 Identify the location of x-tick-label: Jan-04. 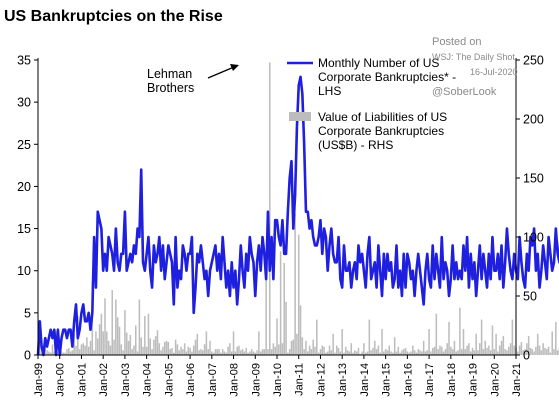
(148, 380).